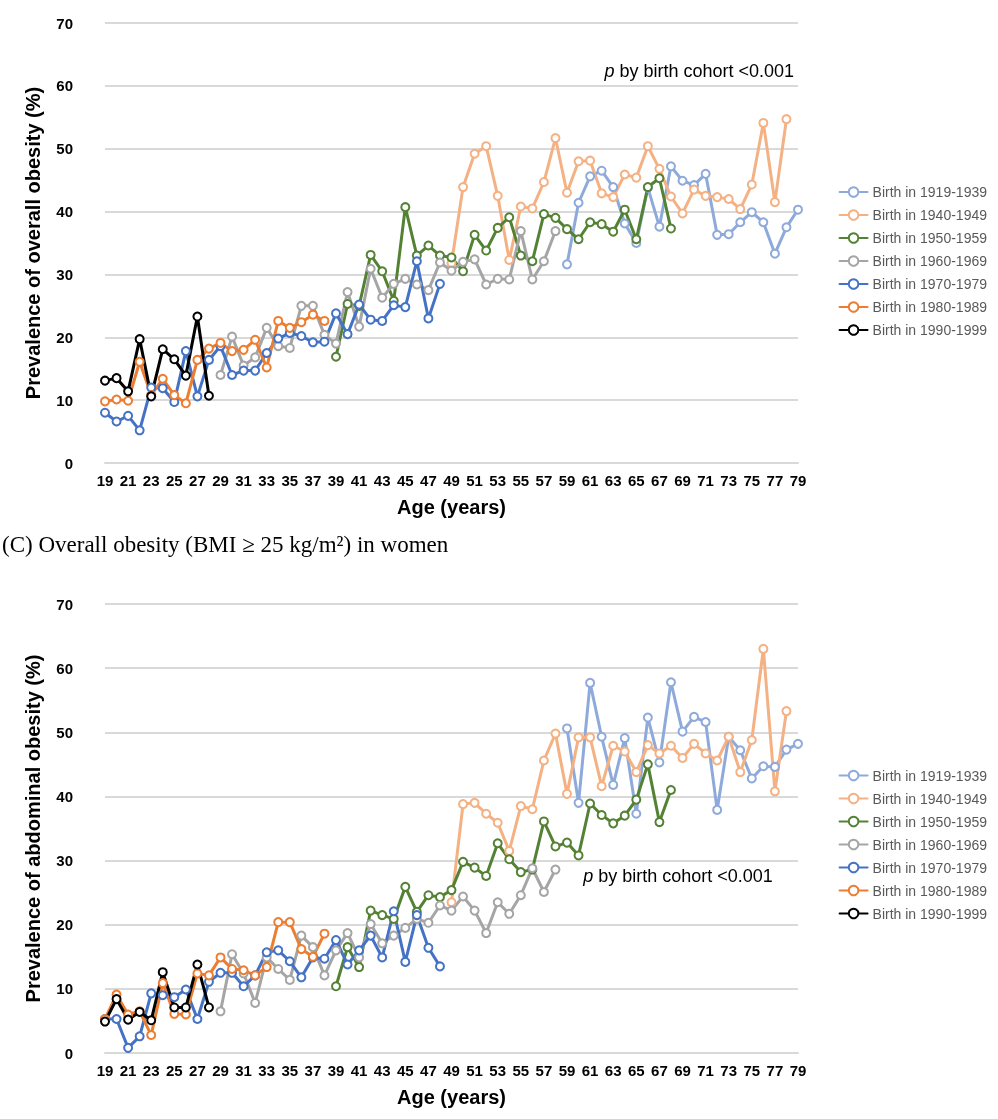  Describe the element at coordinates (33, 243) in the screenshot. I see `y-axis-title: Prevalence of overall obesity (%)` at that location.